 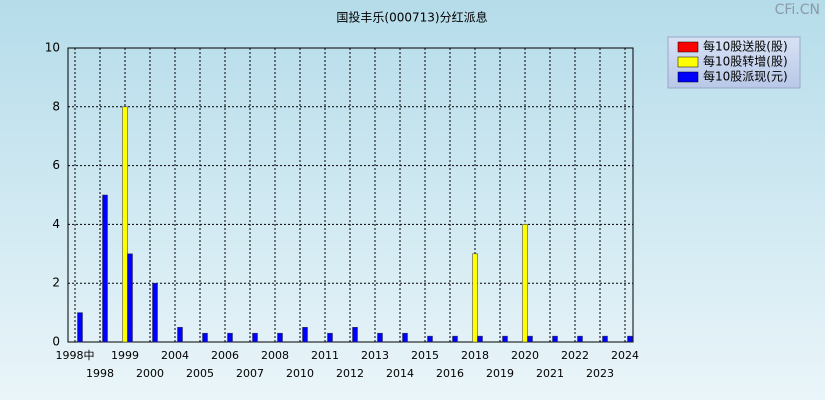 I want to click on x-tick-label: 2016, so click(x=450, y=373).